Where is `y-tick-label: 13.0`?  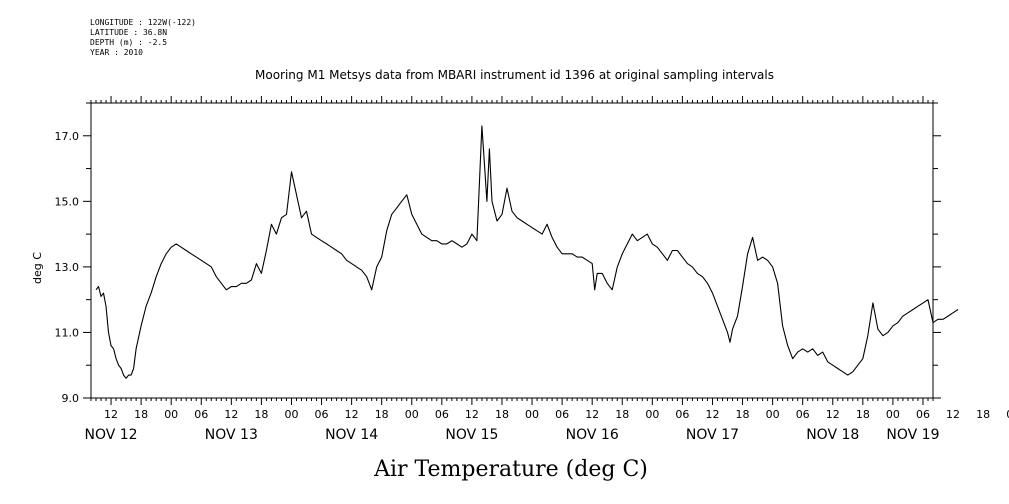 y-tick-label: 13.0 is located at coordinates (67, 267).